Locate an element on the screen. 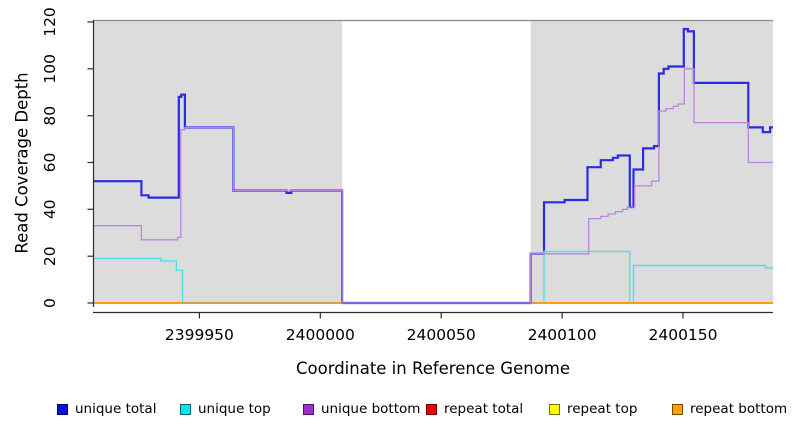  legend-item-unique-top: unique top is located at coordinates (225, 409).